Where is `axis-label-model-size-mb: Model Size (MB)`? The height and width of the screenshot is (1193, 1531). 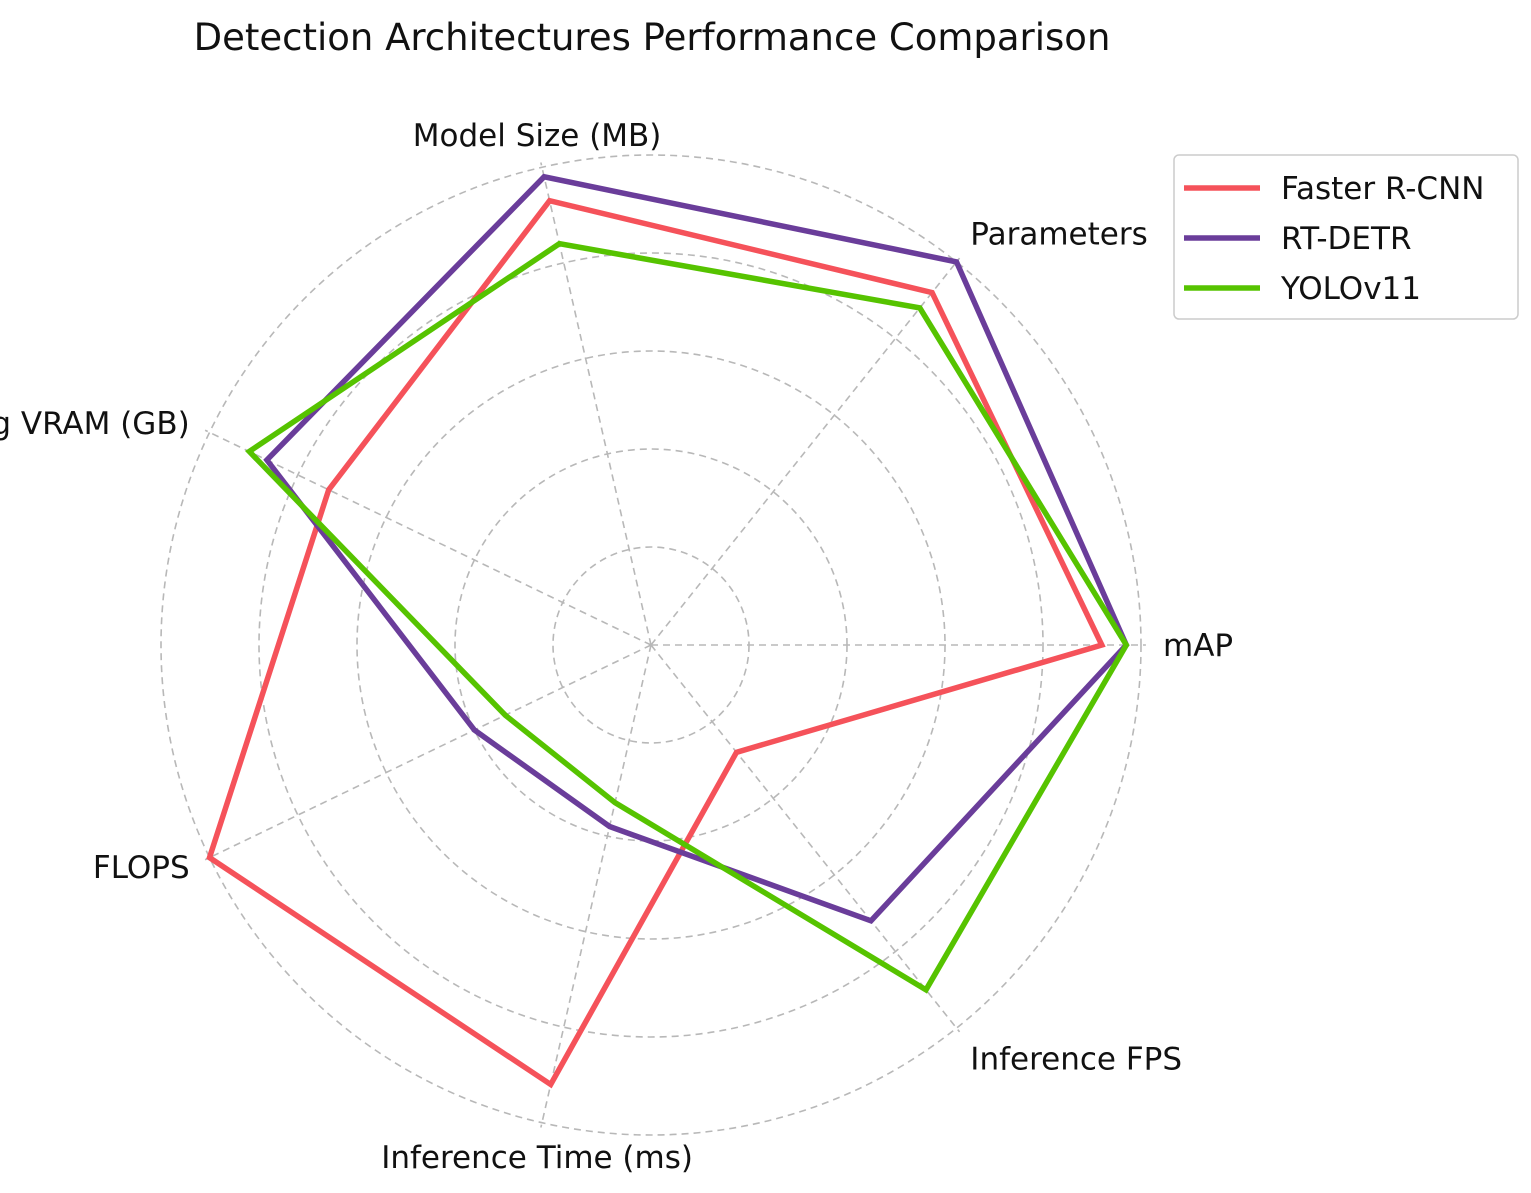 axis-label-model-size-mb: Model Size (MB) is located at coordinates (537, 136).